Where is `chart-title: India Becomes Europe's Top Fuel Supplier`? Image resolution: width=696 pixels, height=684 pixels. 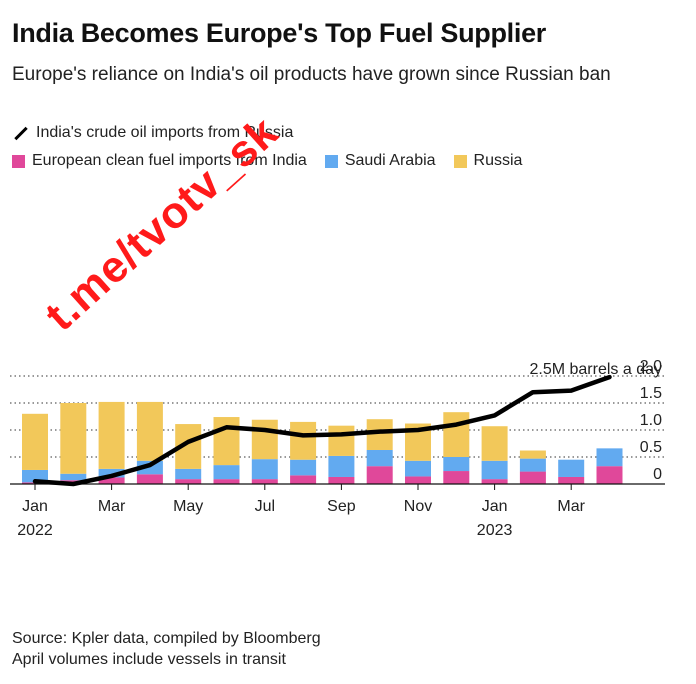 chart-title: India Becomes Europe's Top Fuel Supplier is located at coordinates (279, 33).